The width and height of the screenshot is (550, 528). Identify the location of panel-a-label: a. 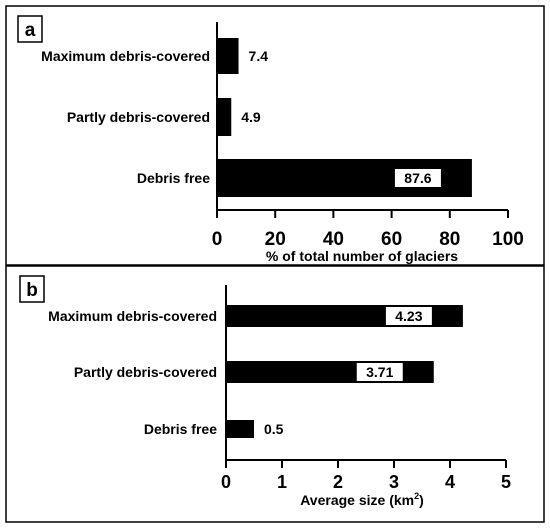
(30, 30).